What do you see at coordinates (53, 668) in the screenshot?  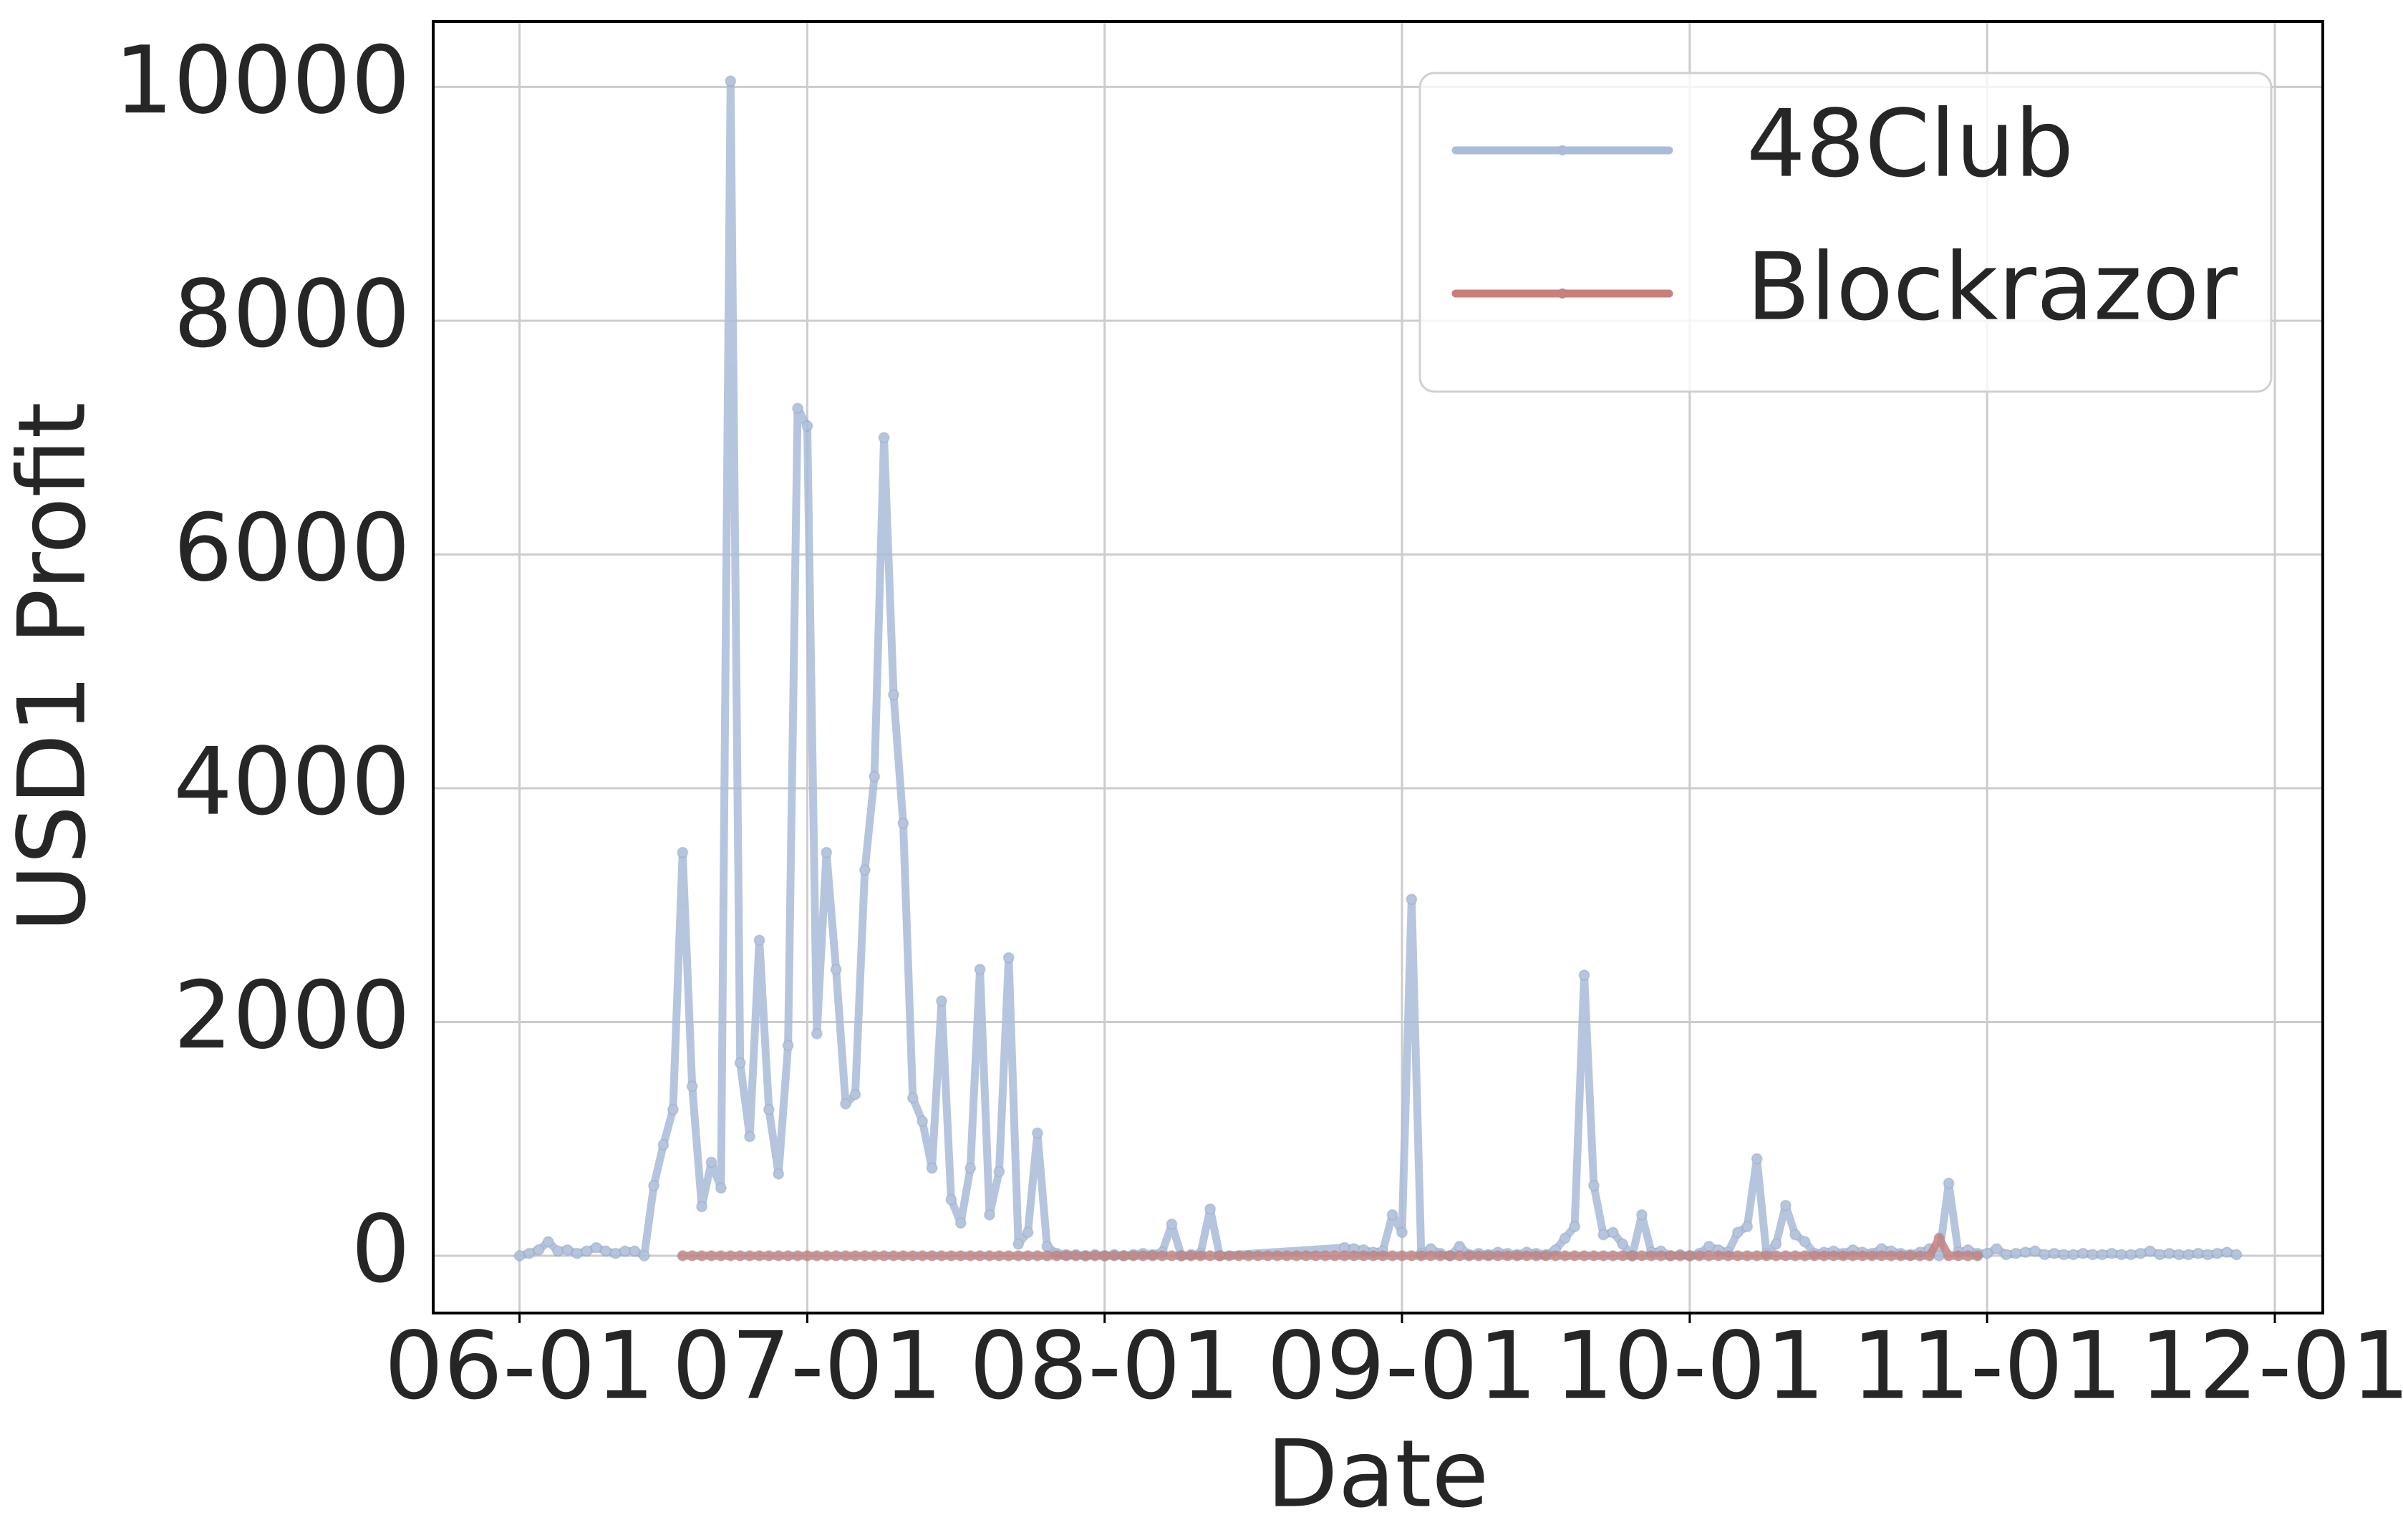 I see `y-axis-label: USD1 Profit` at bounding box center [53, 668].